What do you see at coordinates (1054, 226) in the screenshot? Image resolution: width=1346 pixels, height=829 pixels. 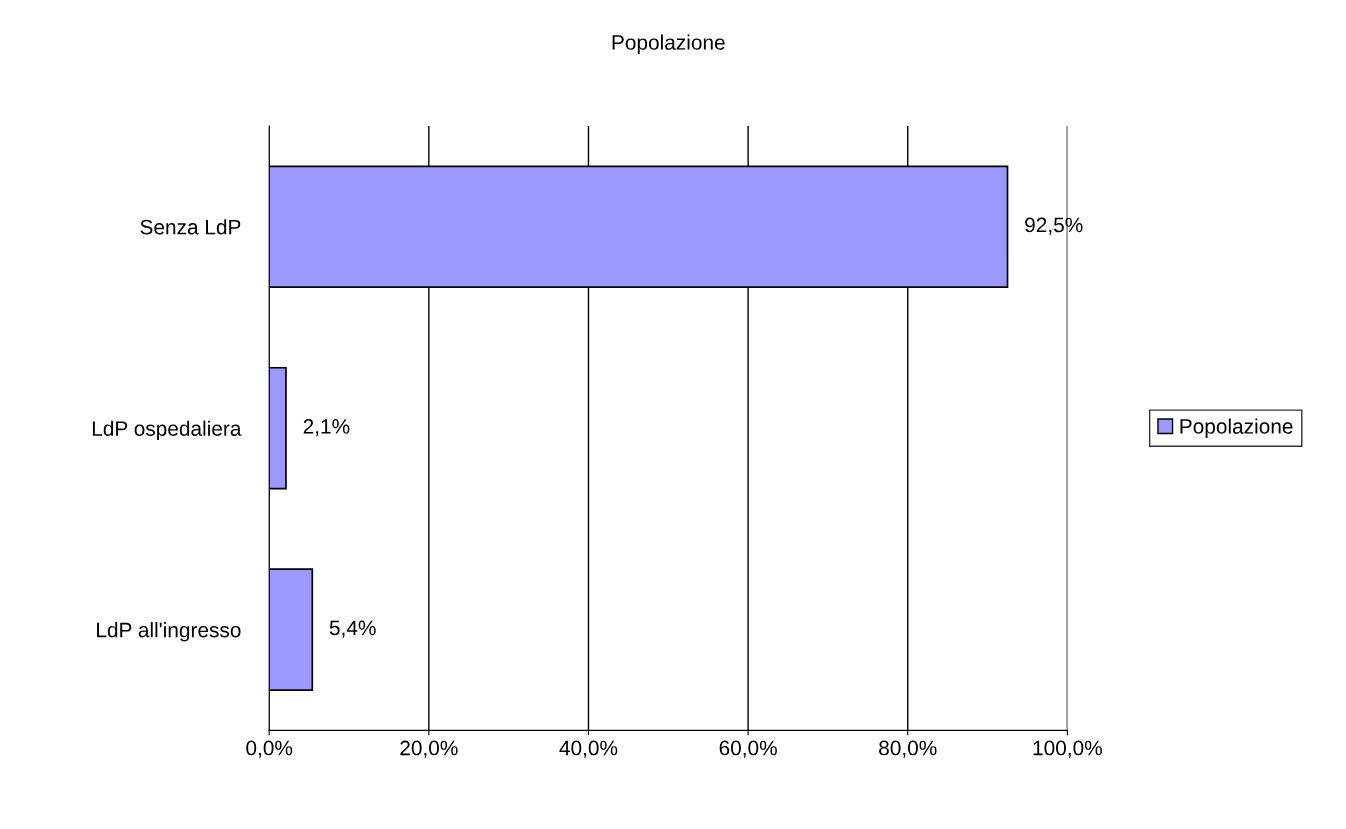 I see `data-label: 92,5%` at bounding box center [1054, 226].